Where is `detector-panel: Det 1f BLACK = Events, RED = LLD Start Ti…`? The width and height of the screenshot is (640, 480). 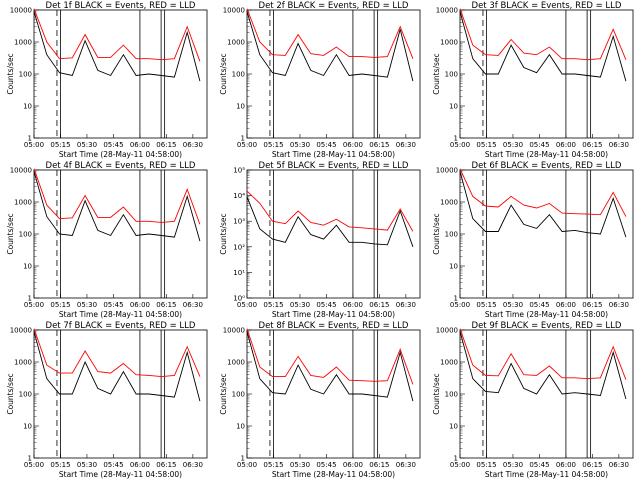
detector-panel: Det 1f BLACK = Events, RED = LLD Start Ti… is located at coordinates (107, 80).